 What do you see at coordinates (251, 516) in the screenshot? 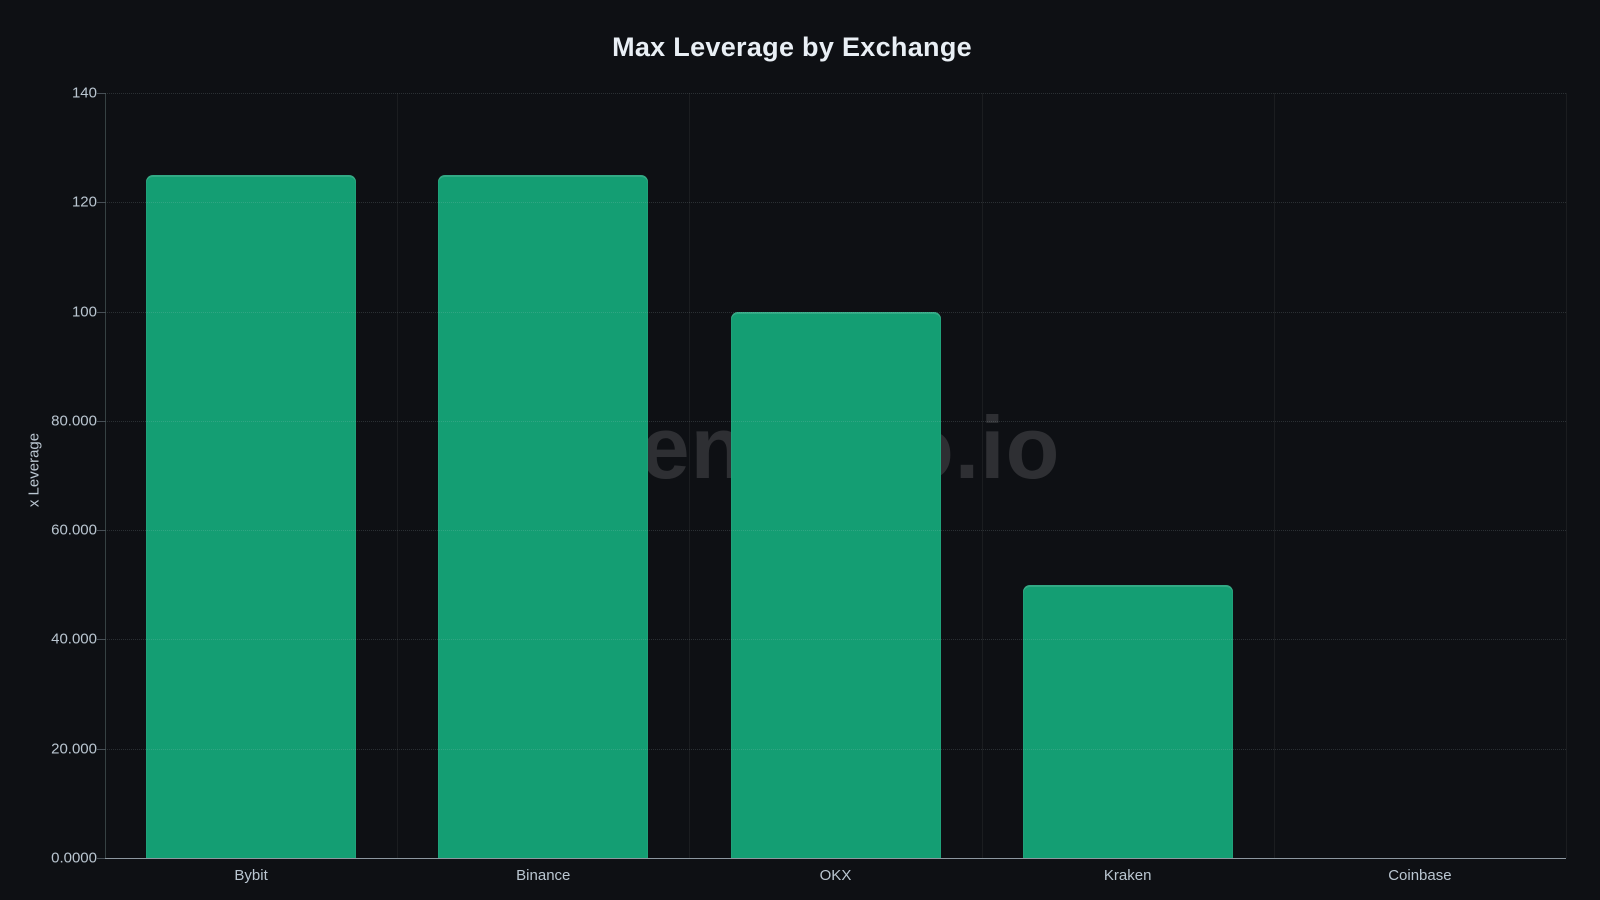
I see `bar-bybit` at bounding box center [251, 516].